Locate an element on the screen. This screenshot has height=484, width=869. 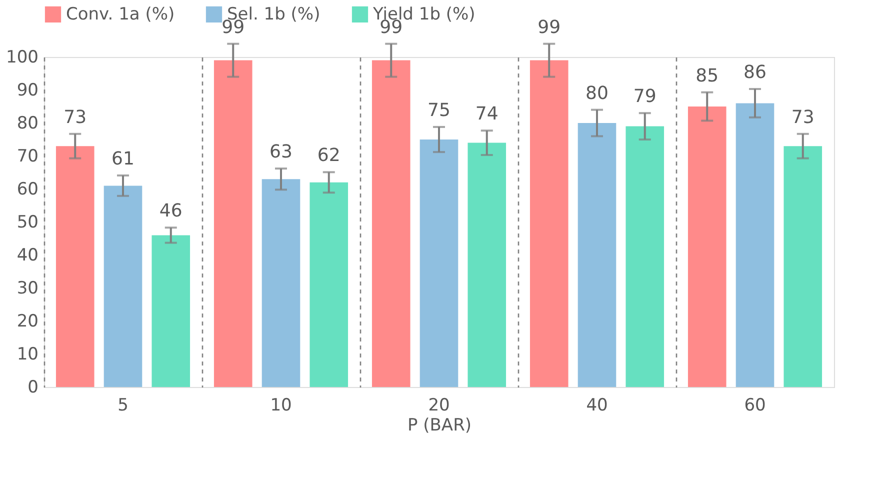
x-tick-label: 5 is located at coordinates (123, 406).